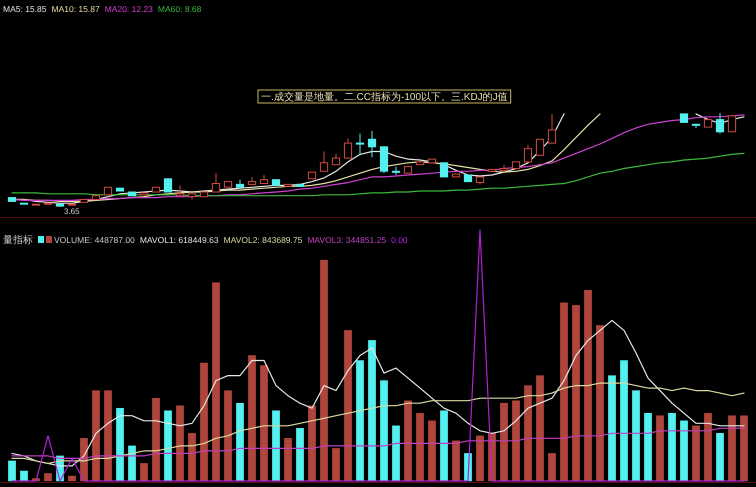 This screenshot has height=487, width=756. Describe the element at coordinates (95, 240) in the screenshot. I see `legend-label: VOLUME: 448787.00` at that location.